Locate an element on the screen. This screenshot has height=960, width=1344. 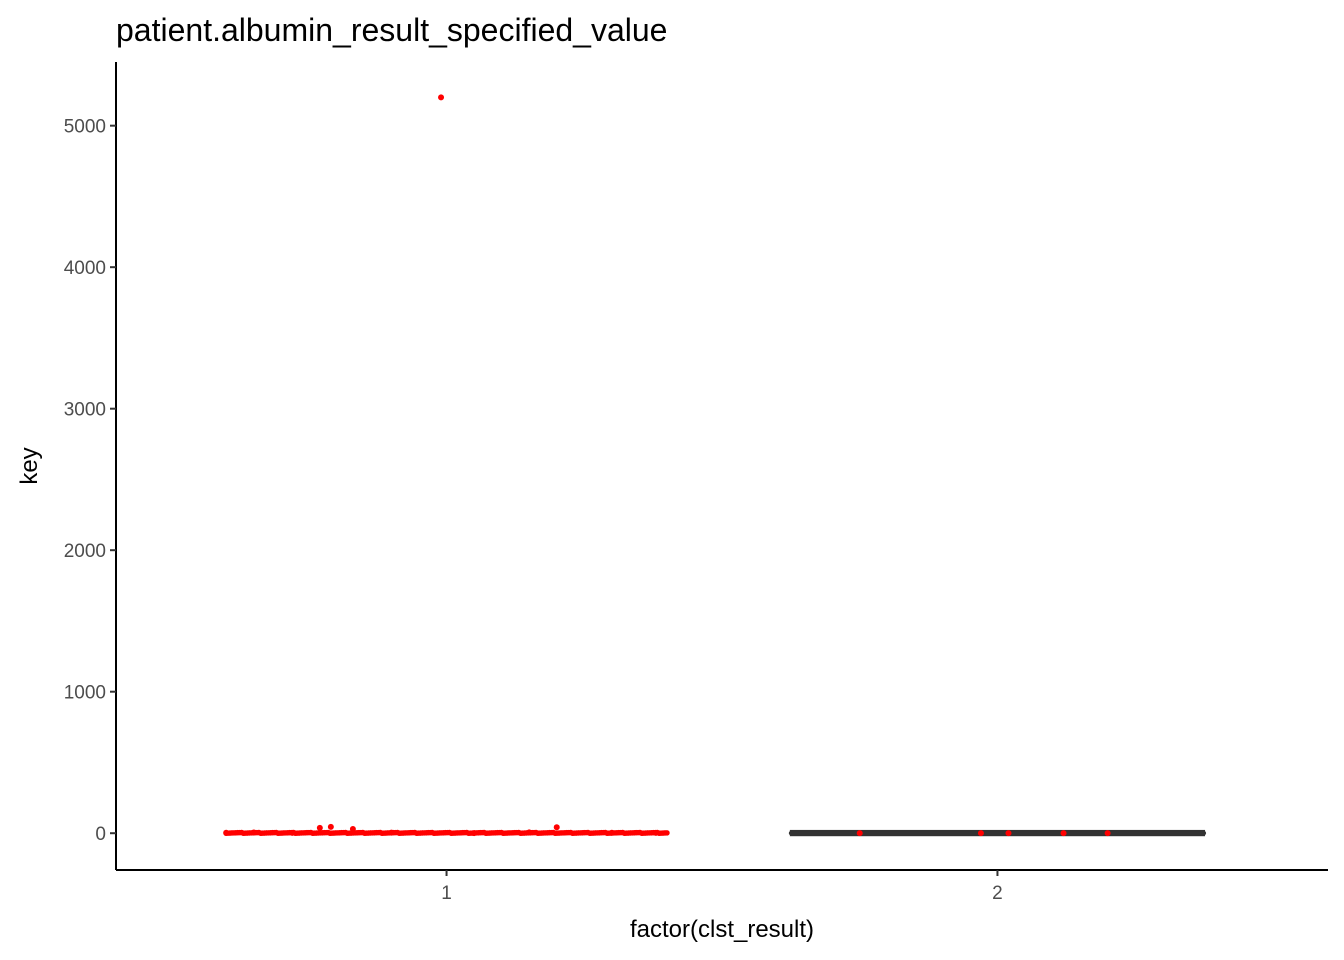
x-tick-label: 2 is located at coordinates (997, 893).